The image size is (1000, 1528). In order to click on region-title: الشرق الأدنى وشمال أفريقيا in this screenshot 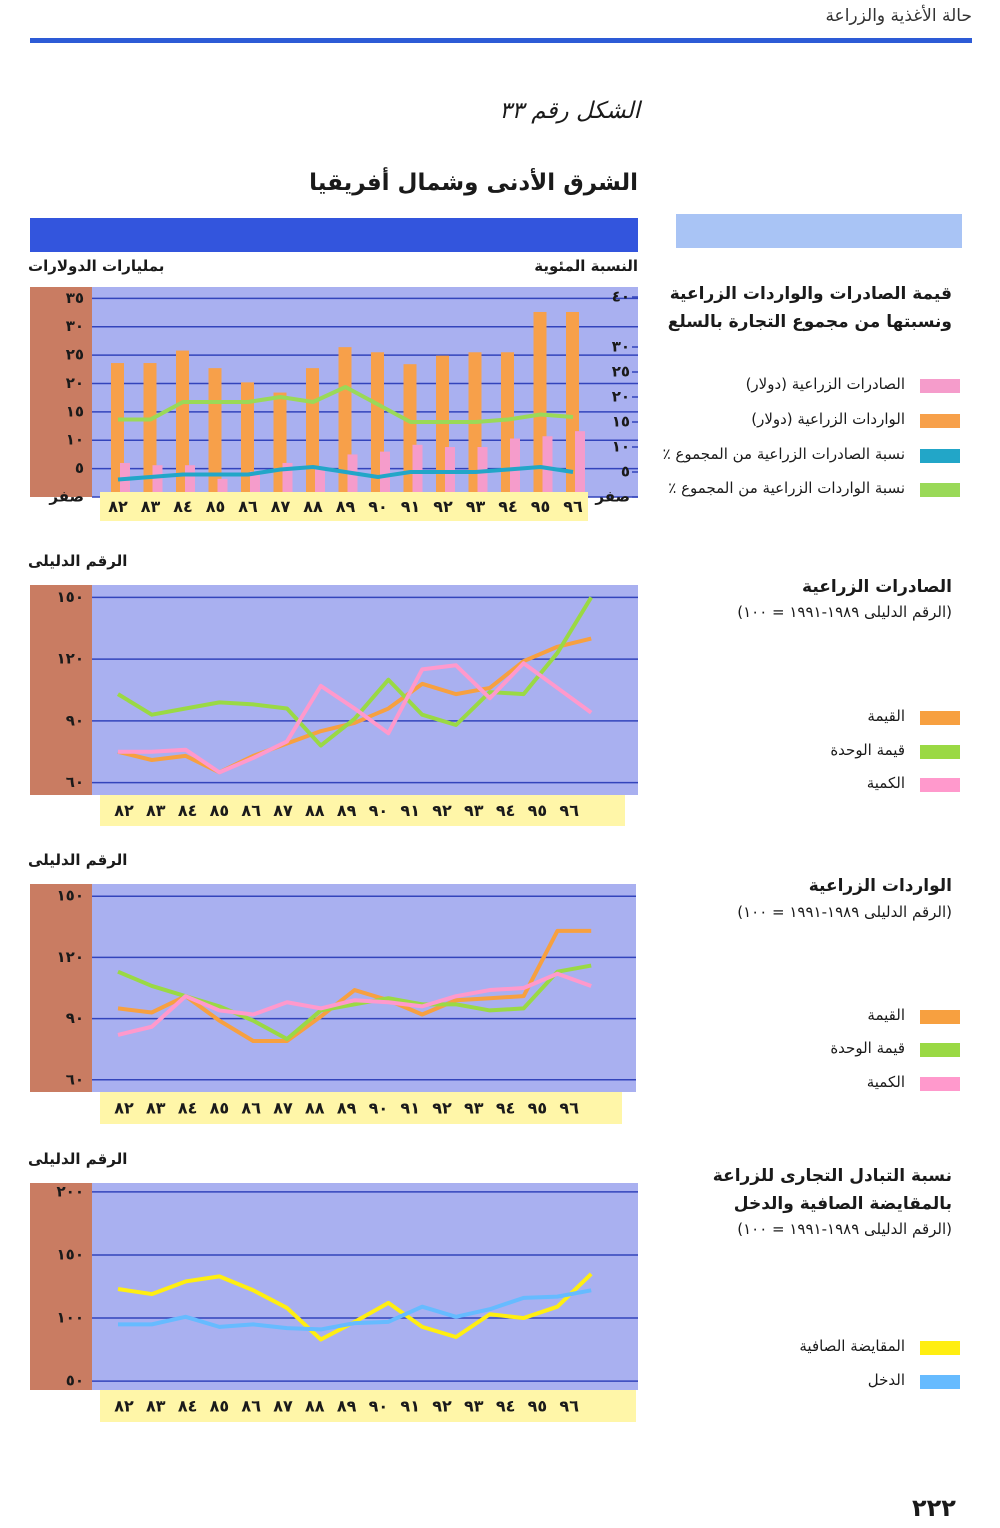, I will do `click(473, 183)`.